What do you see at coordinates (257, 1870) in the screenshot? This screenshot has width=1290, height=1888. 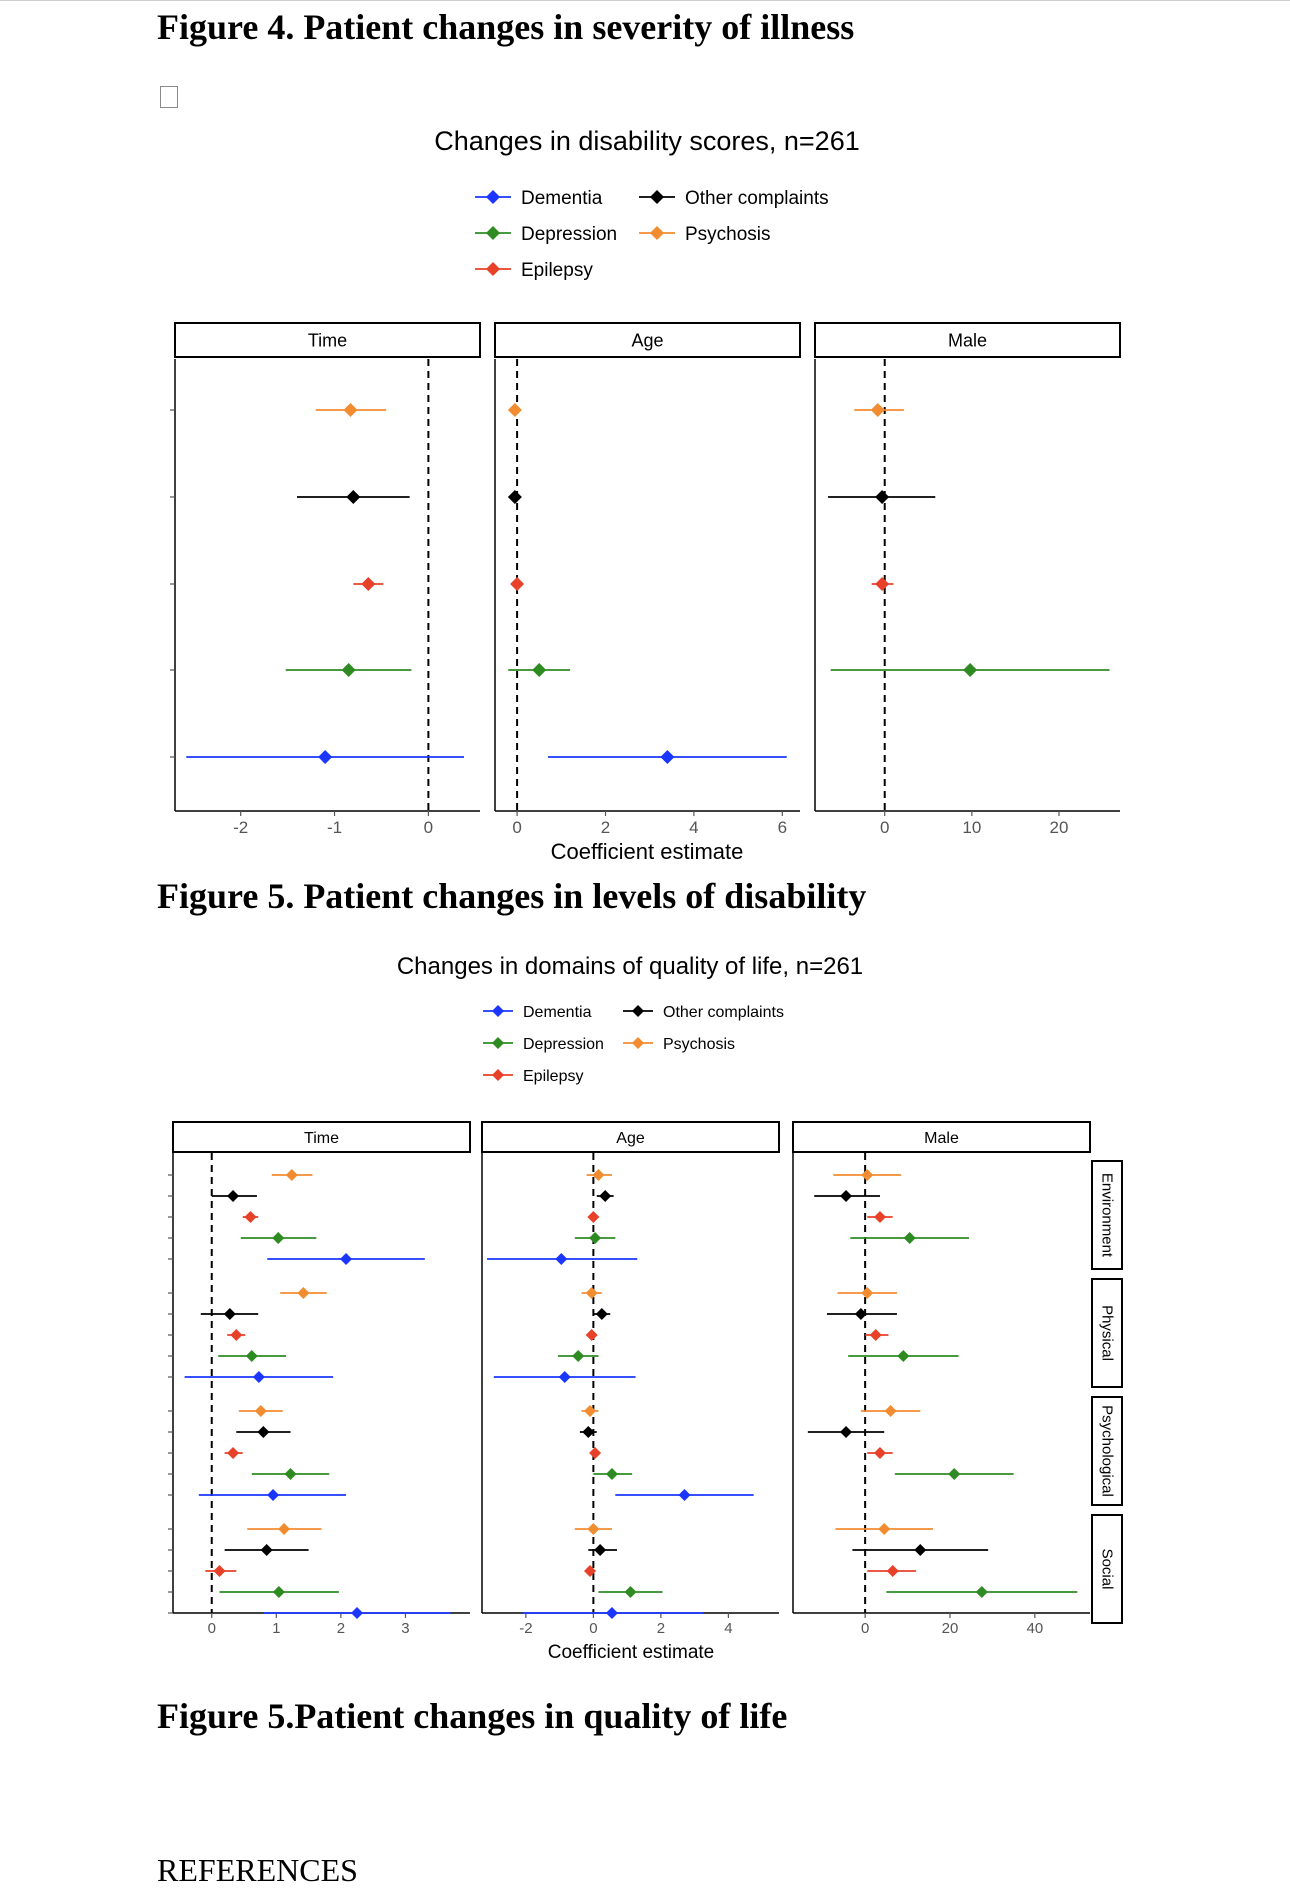 I see `references-heading: REFERENCES` at bounding box center [257, 1870].